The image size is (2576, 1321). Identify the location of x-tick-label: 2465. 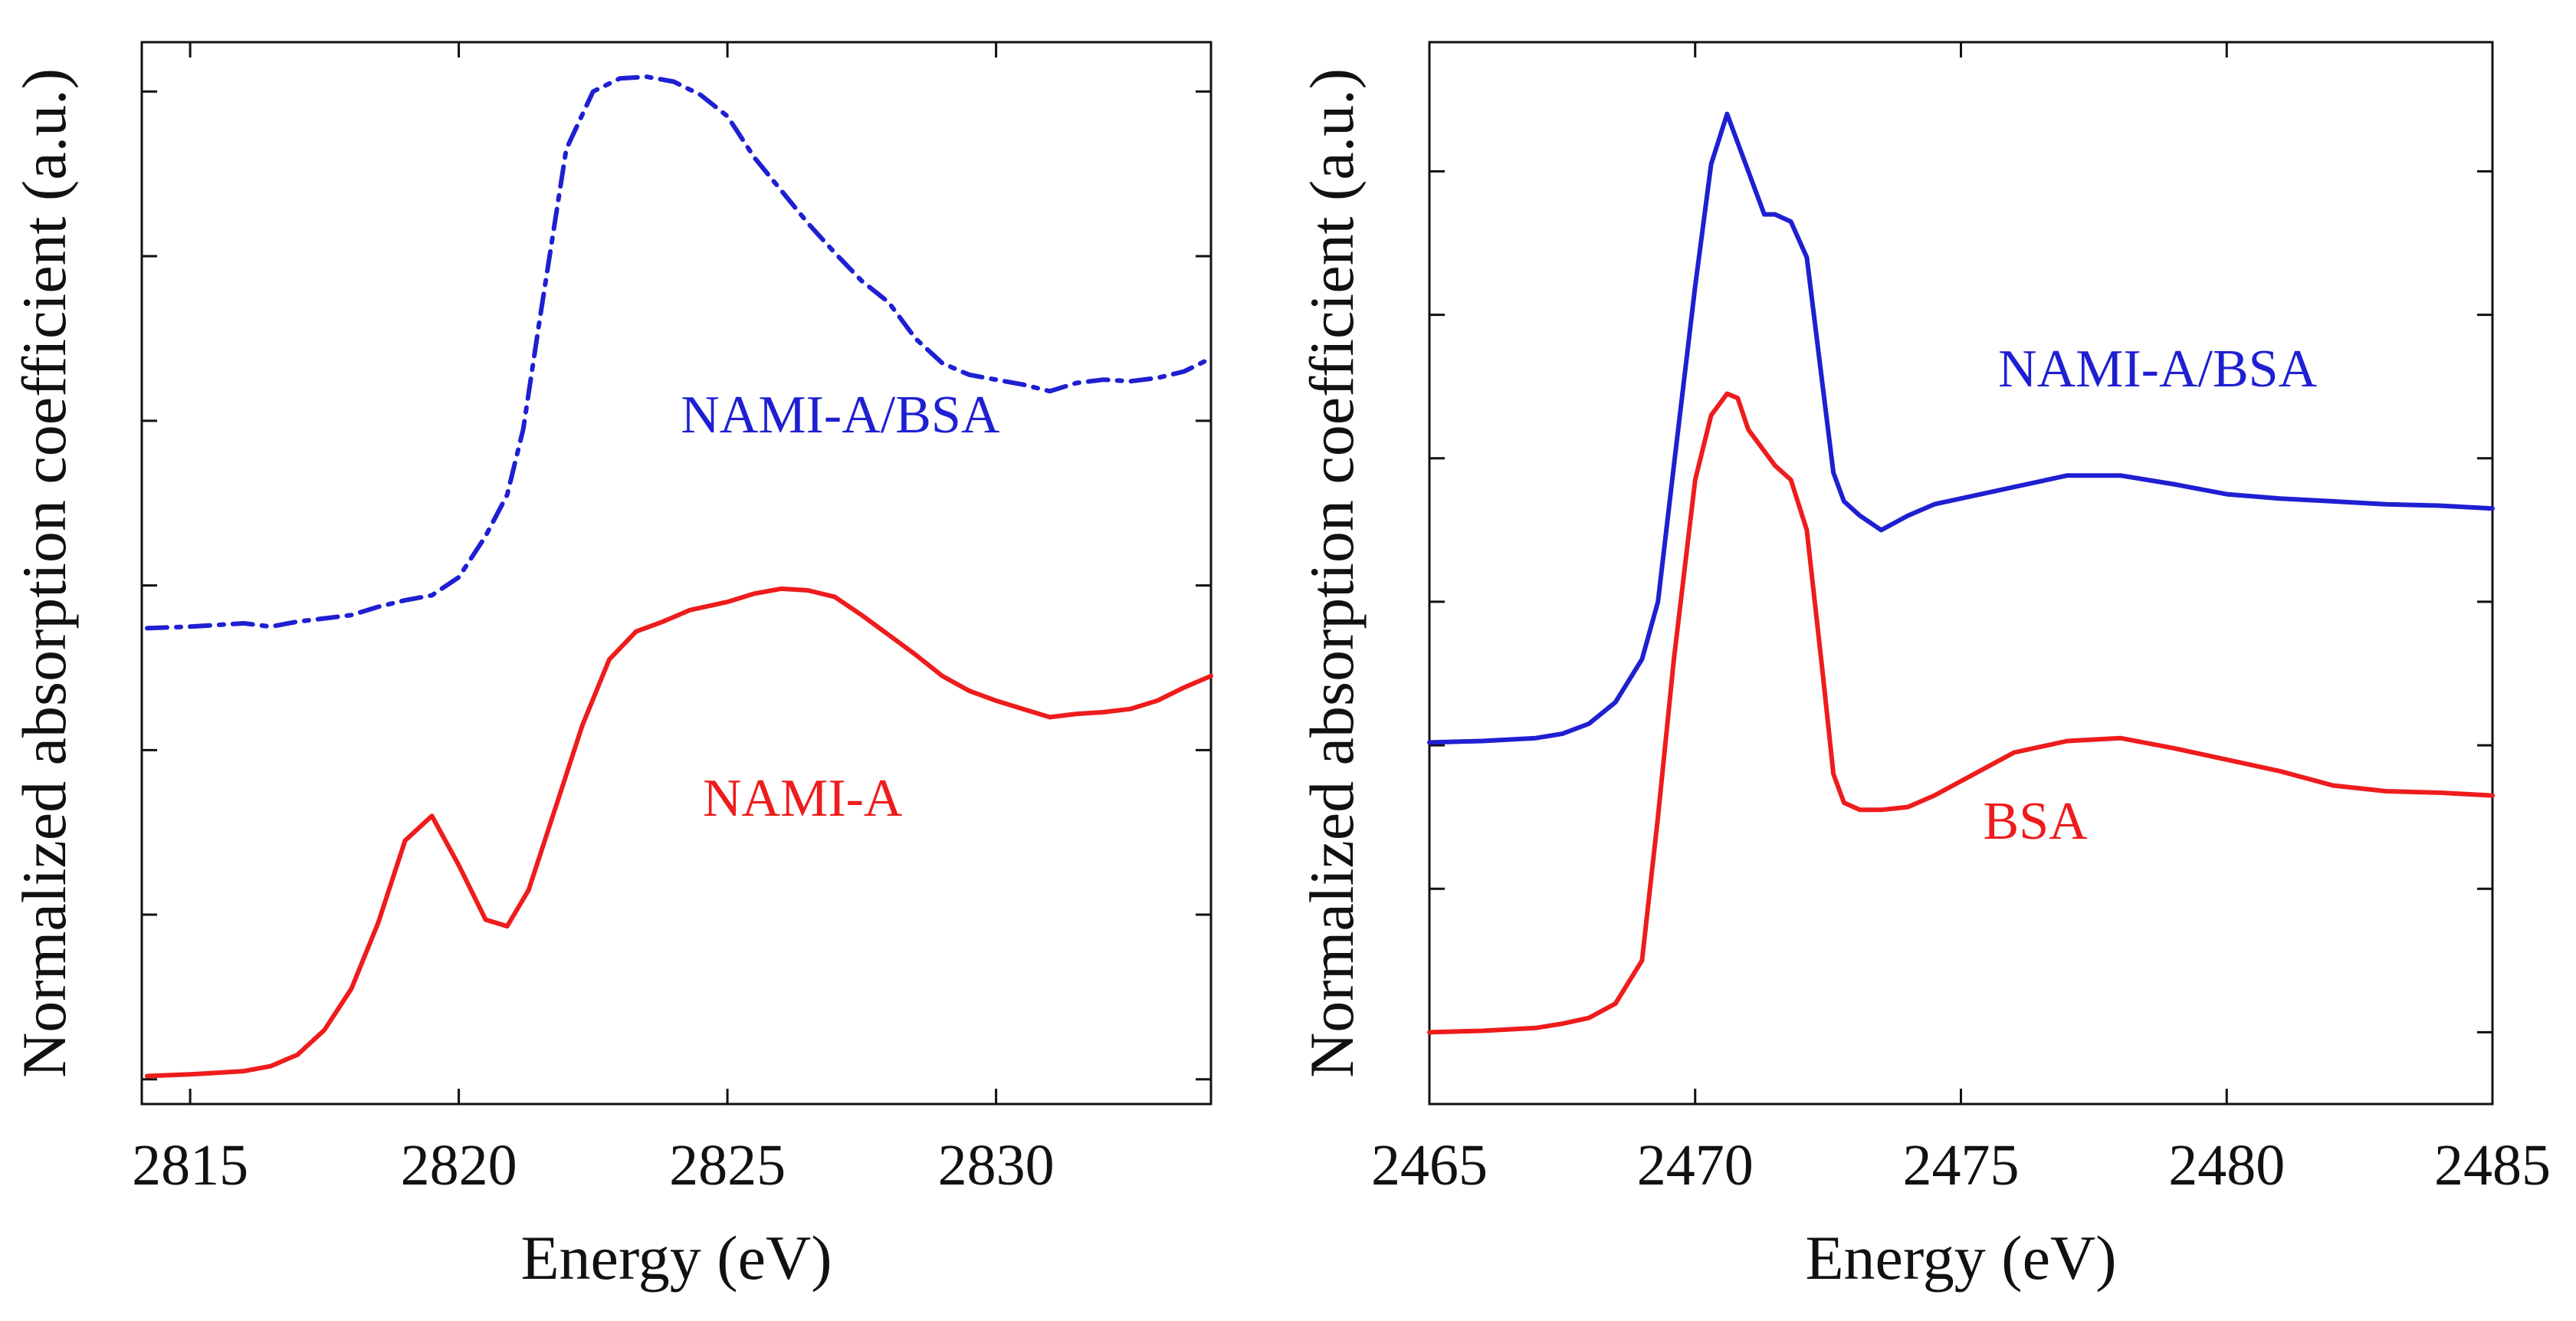
(1429, 1165).